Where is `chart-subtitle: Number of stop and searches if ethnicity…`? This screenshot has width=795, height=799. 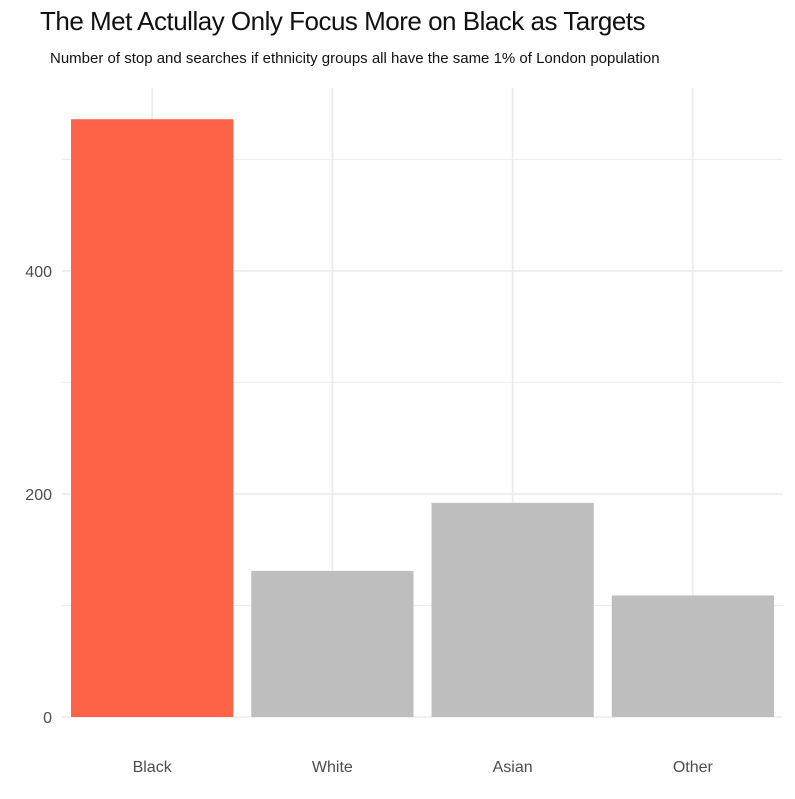 chart-subtitle: Number of stop and searches if ethnicity… is located at coordinates (355, 58).